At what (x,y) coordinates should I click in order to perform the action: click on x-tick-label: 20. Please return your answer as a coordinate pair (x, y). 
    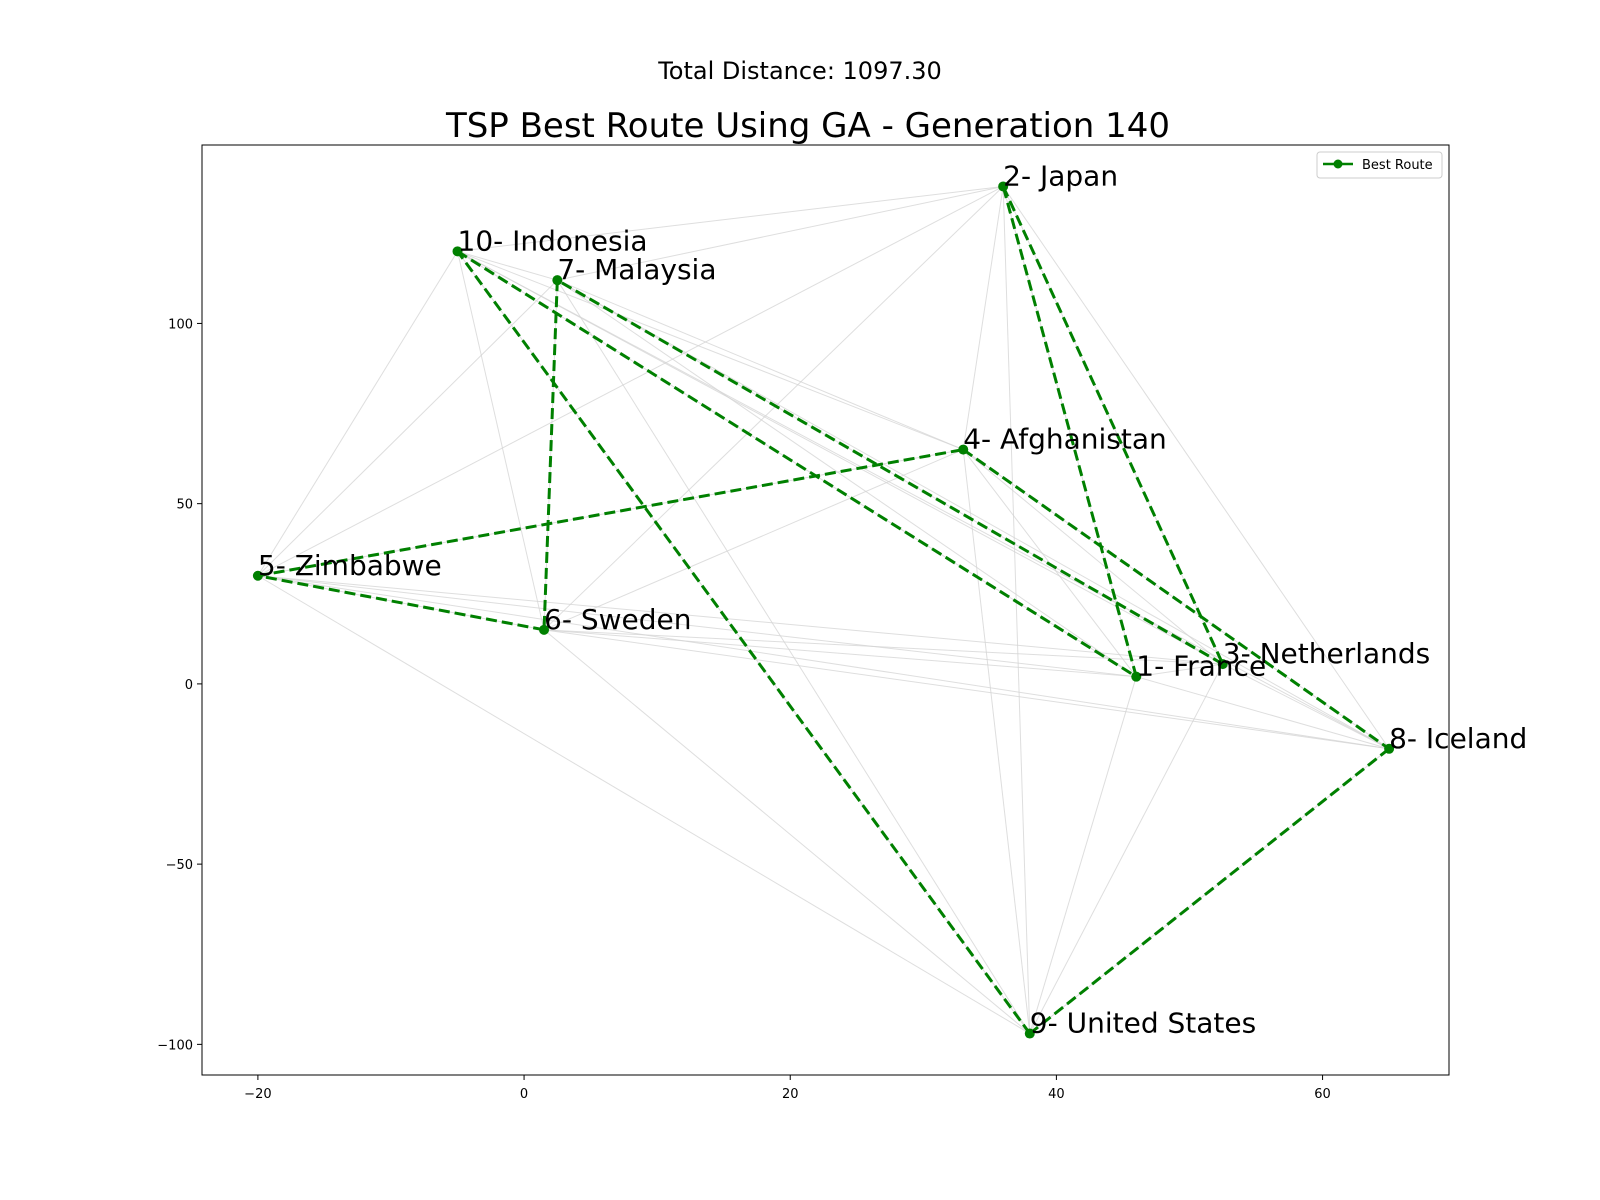
    Looking at the image, I should click on (790, 1094).